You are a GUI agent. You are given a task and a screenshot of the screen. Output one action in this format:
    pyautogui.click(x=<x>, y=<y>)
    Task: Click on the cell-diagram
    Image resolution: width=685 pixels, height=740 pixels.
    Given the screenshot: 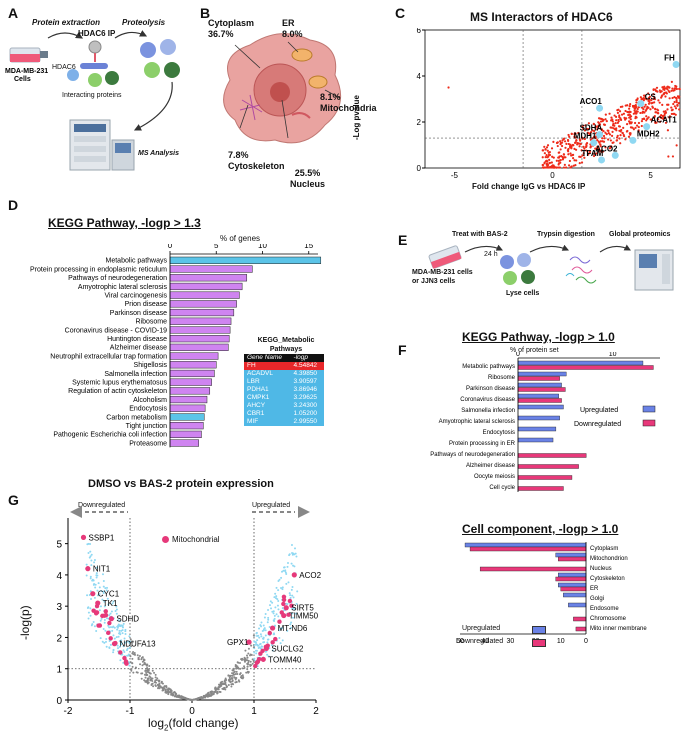 What is the action you would take?
    pyautogui.click(x=282, y=88)
    